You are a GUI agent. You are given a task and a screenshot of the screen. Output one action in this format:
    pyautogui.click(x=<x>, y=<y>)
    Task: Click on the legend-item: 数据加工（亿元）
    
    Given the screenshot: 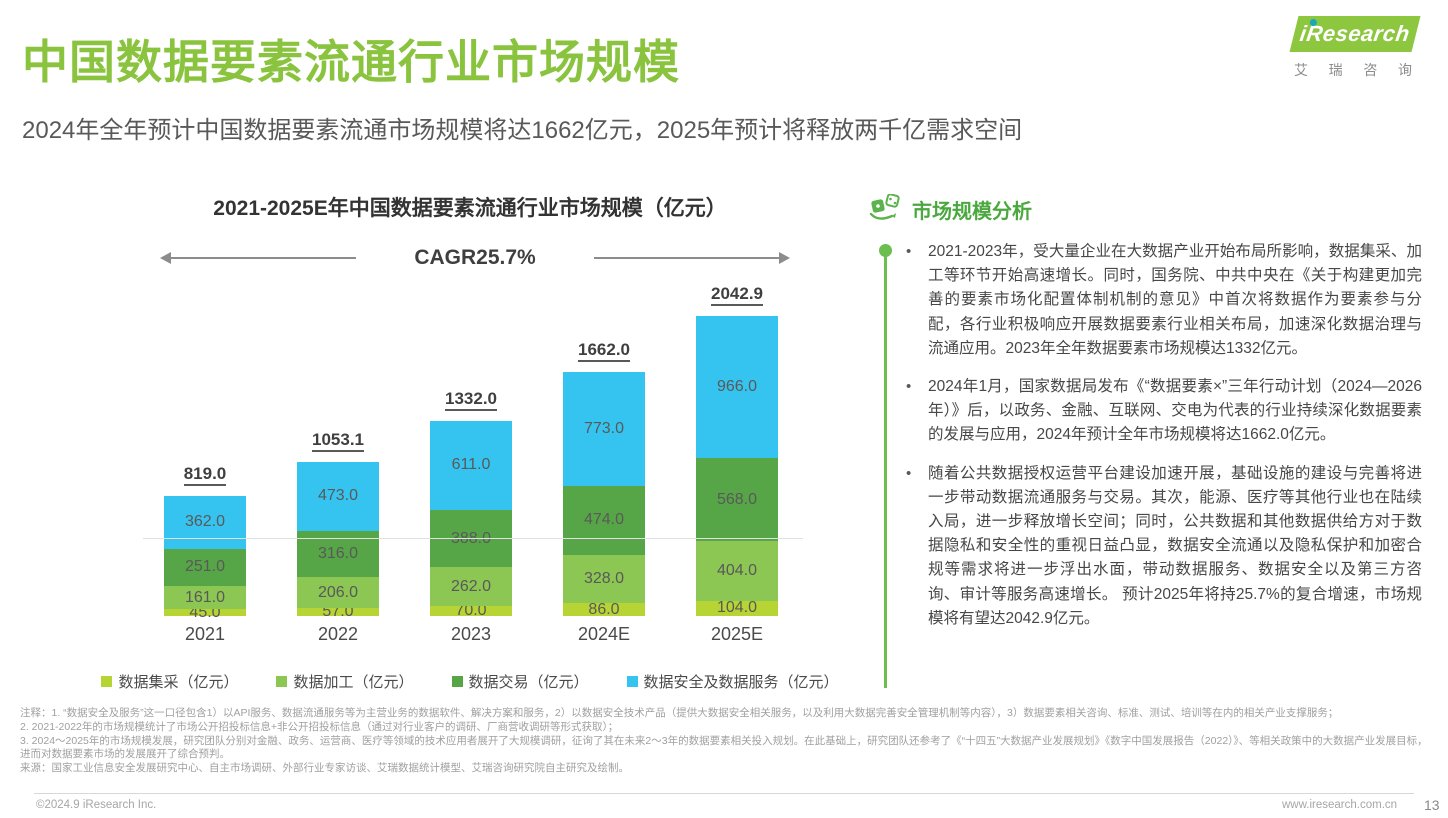 What is the action you would take?
    pyautogui.click(x=345, y=681)
    